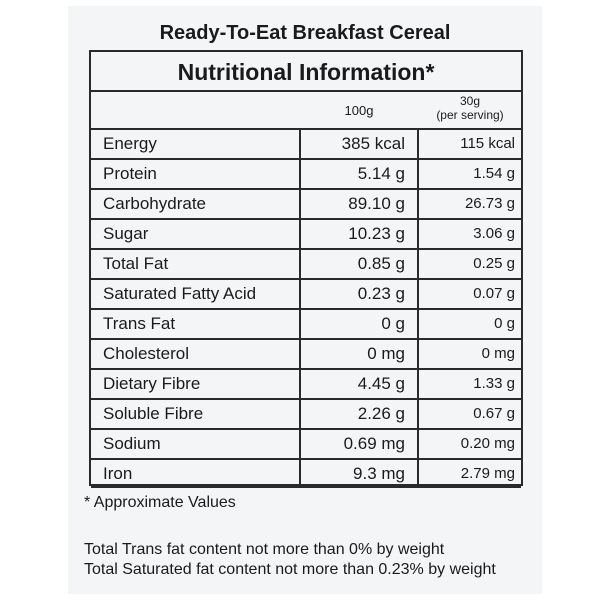 The width and height of the screenshot is (600, 600). What do you see at coordinates (360, 384) in the screenshot?
I see `value-per-100g: 4.45 g` at bounding box center [360, 384].